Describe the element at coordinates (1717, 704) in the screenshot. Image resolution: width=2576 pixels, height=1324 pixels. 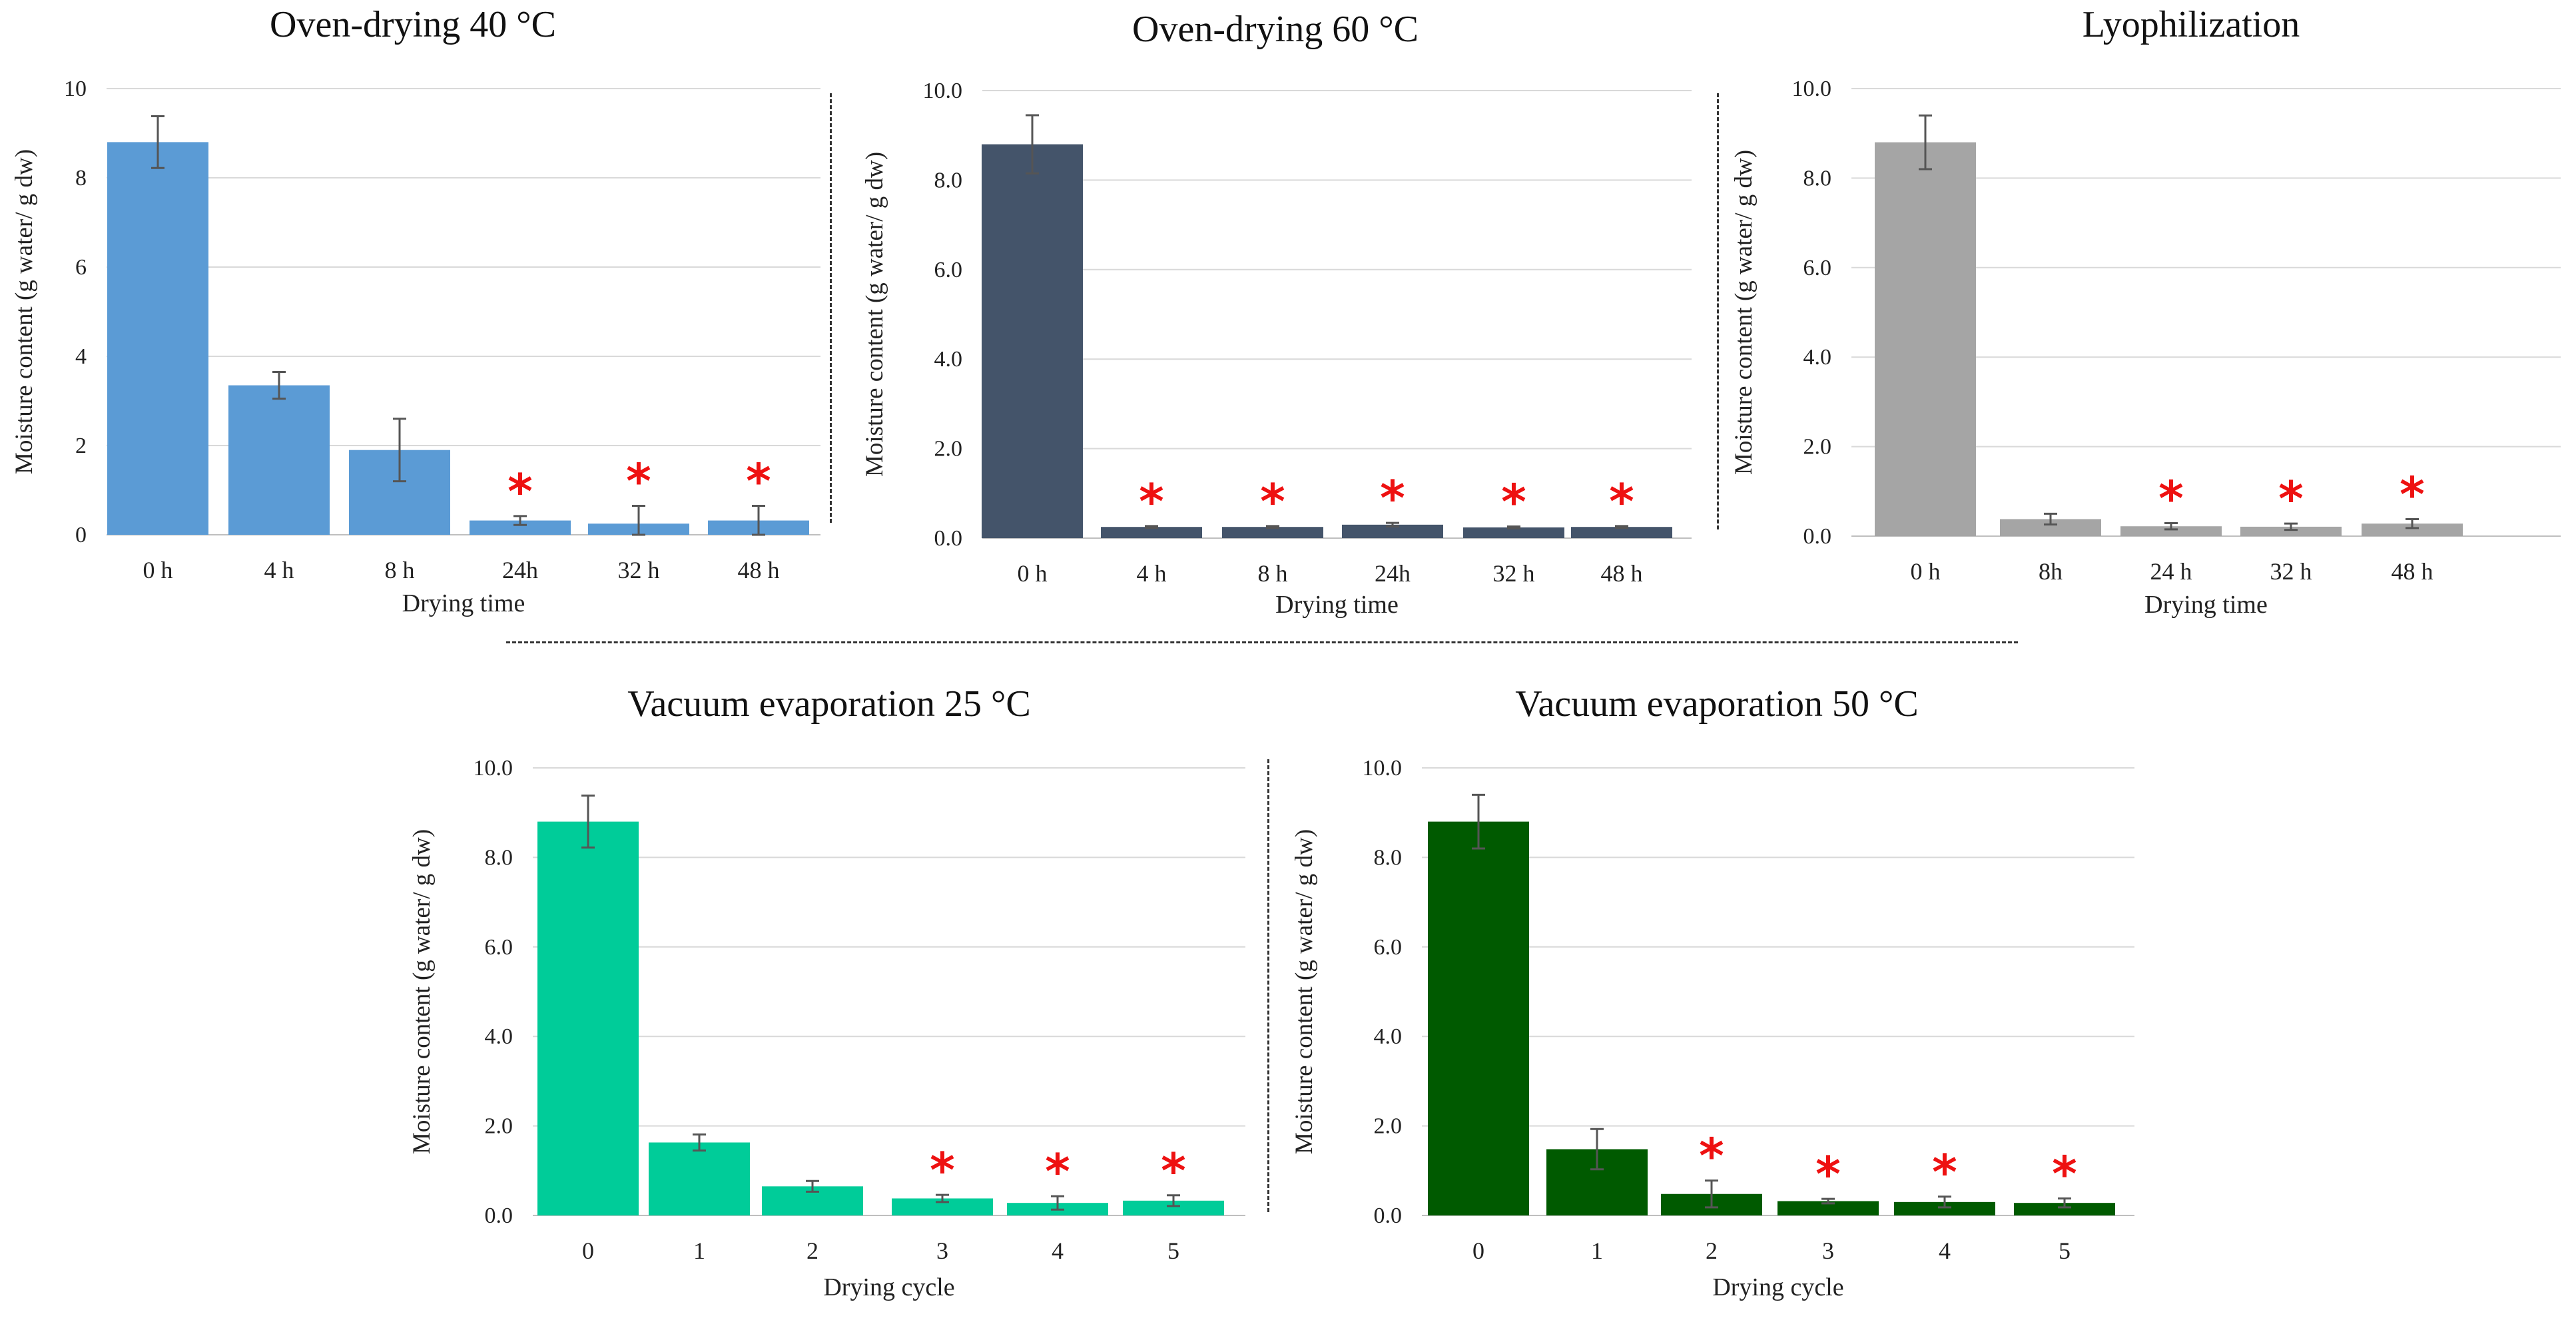
I see `chart-title: Vacuum evaporation 50 °C` at that location.